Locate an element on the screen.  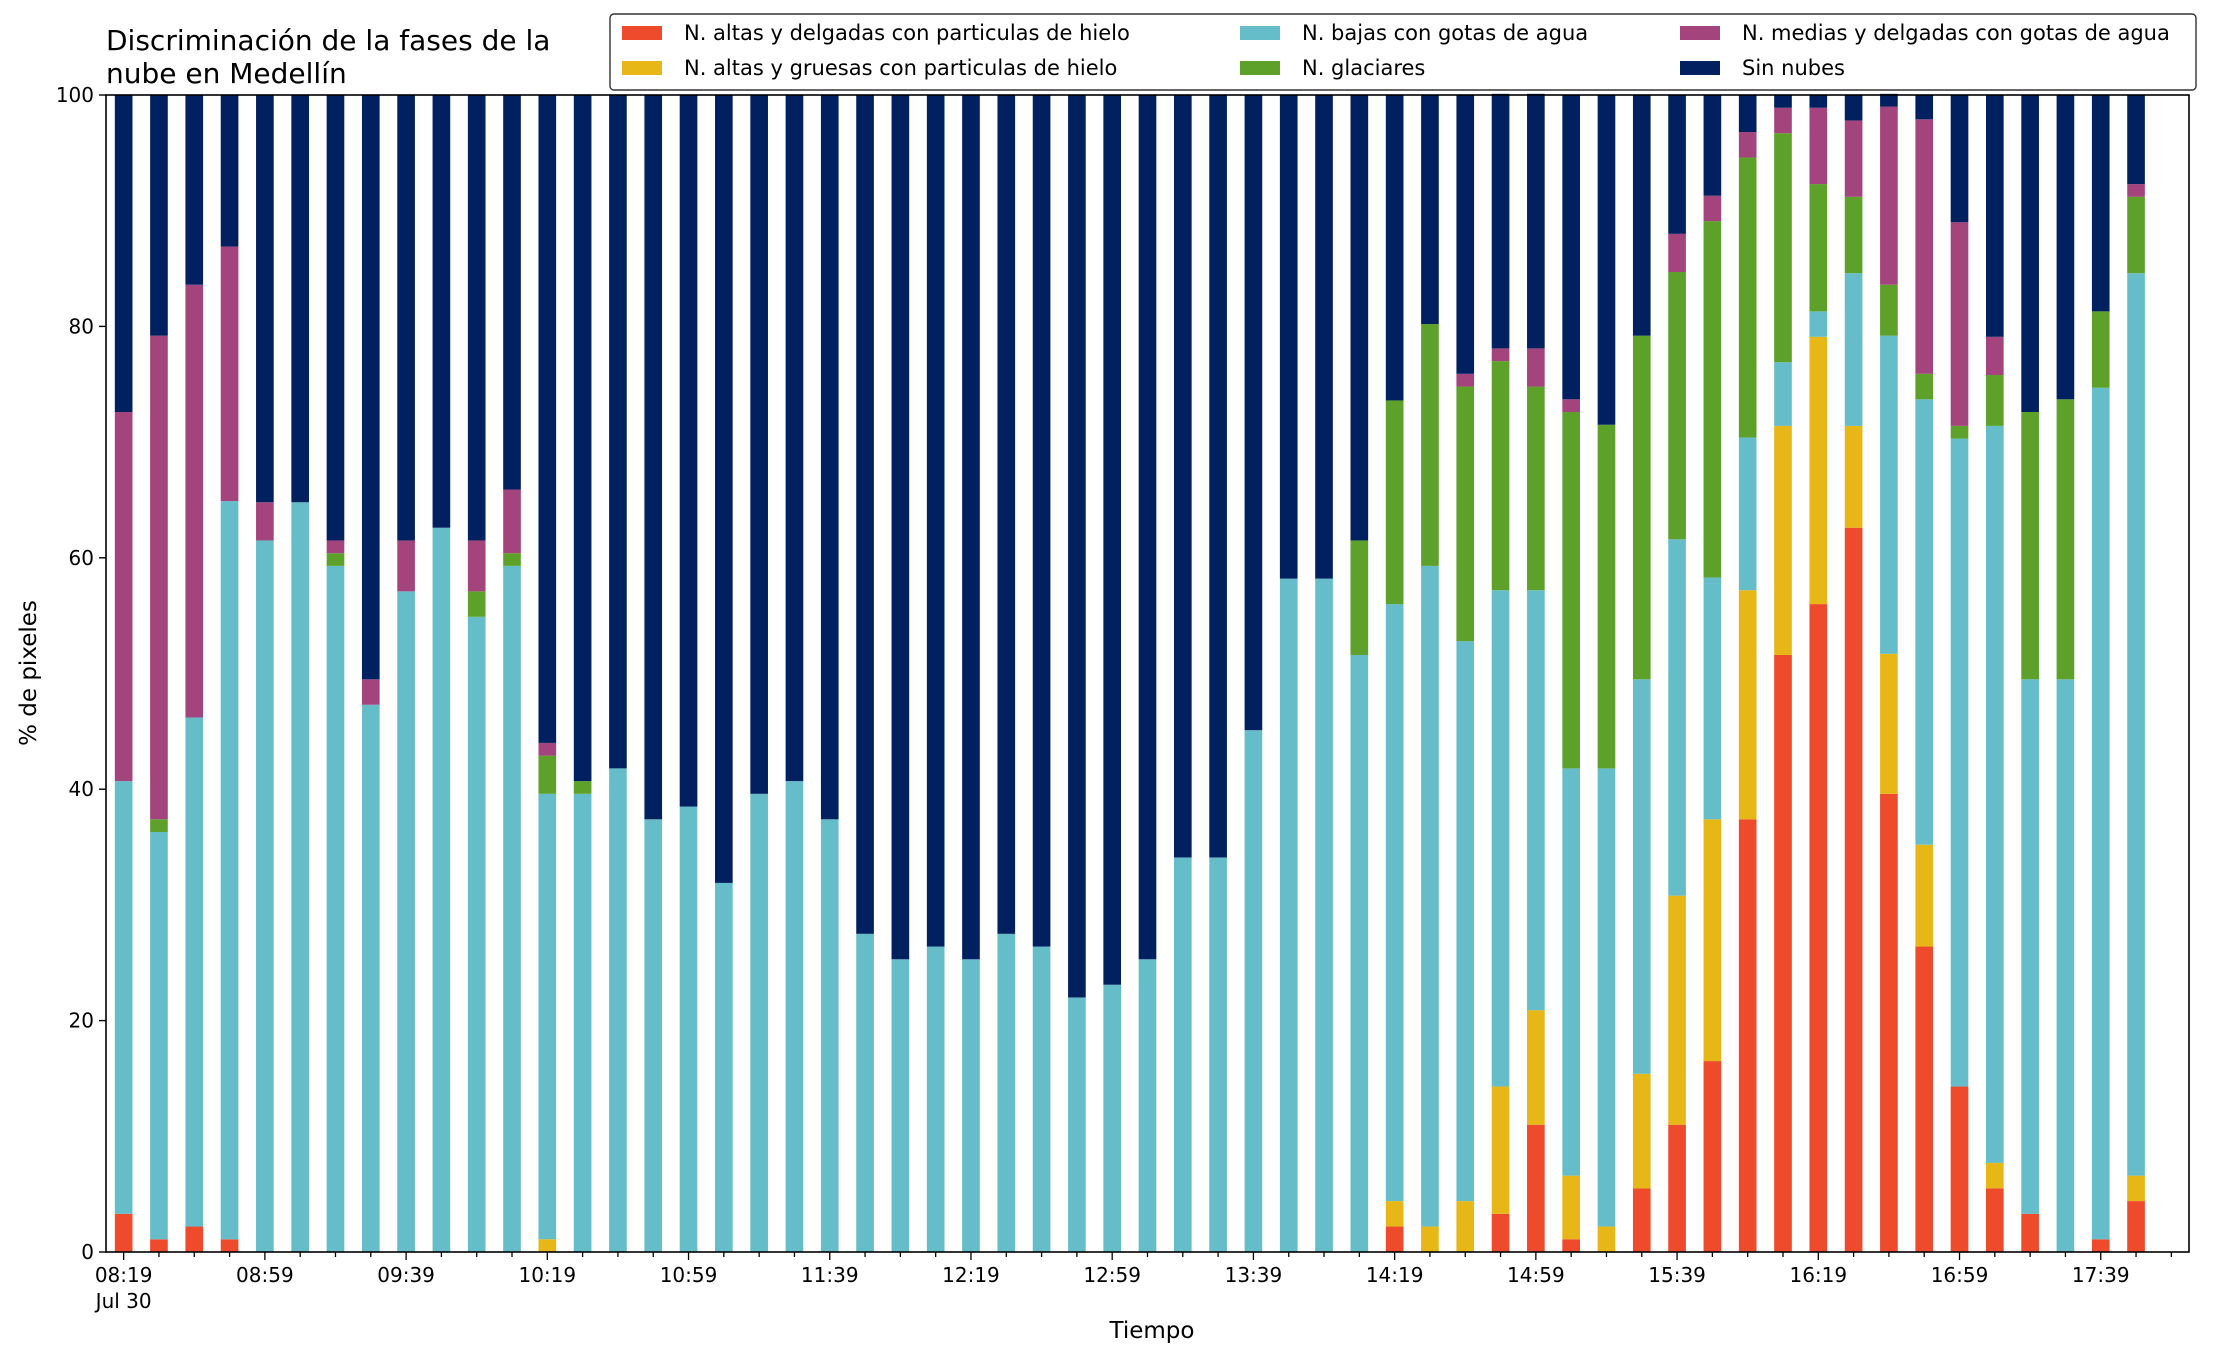
y-tick-label: 80 is located at coordinates (81, 326).